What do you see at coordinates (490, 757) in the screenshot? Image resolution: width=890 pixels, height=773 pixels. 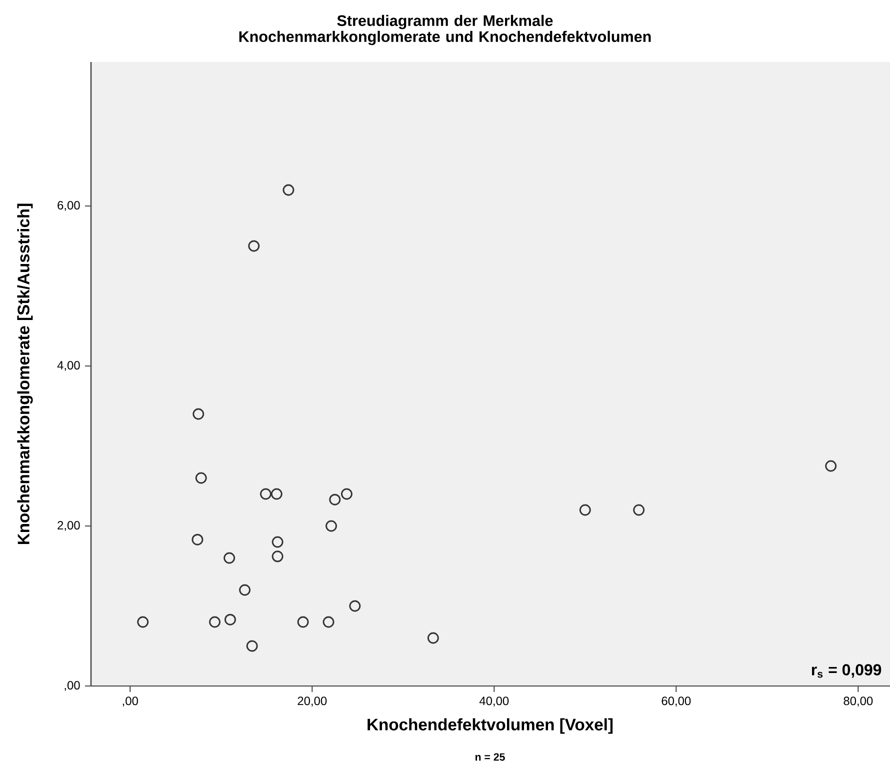 I see `text: n = 25` at bounding box center [490, 757].